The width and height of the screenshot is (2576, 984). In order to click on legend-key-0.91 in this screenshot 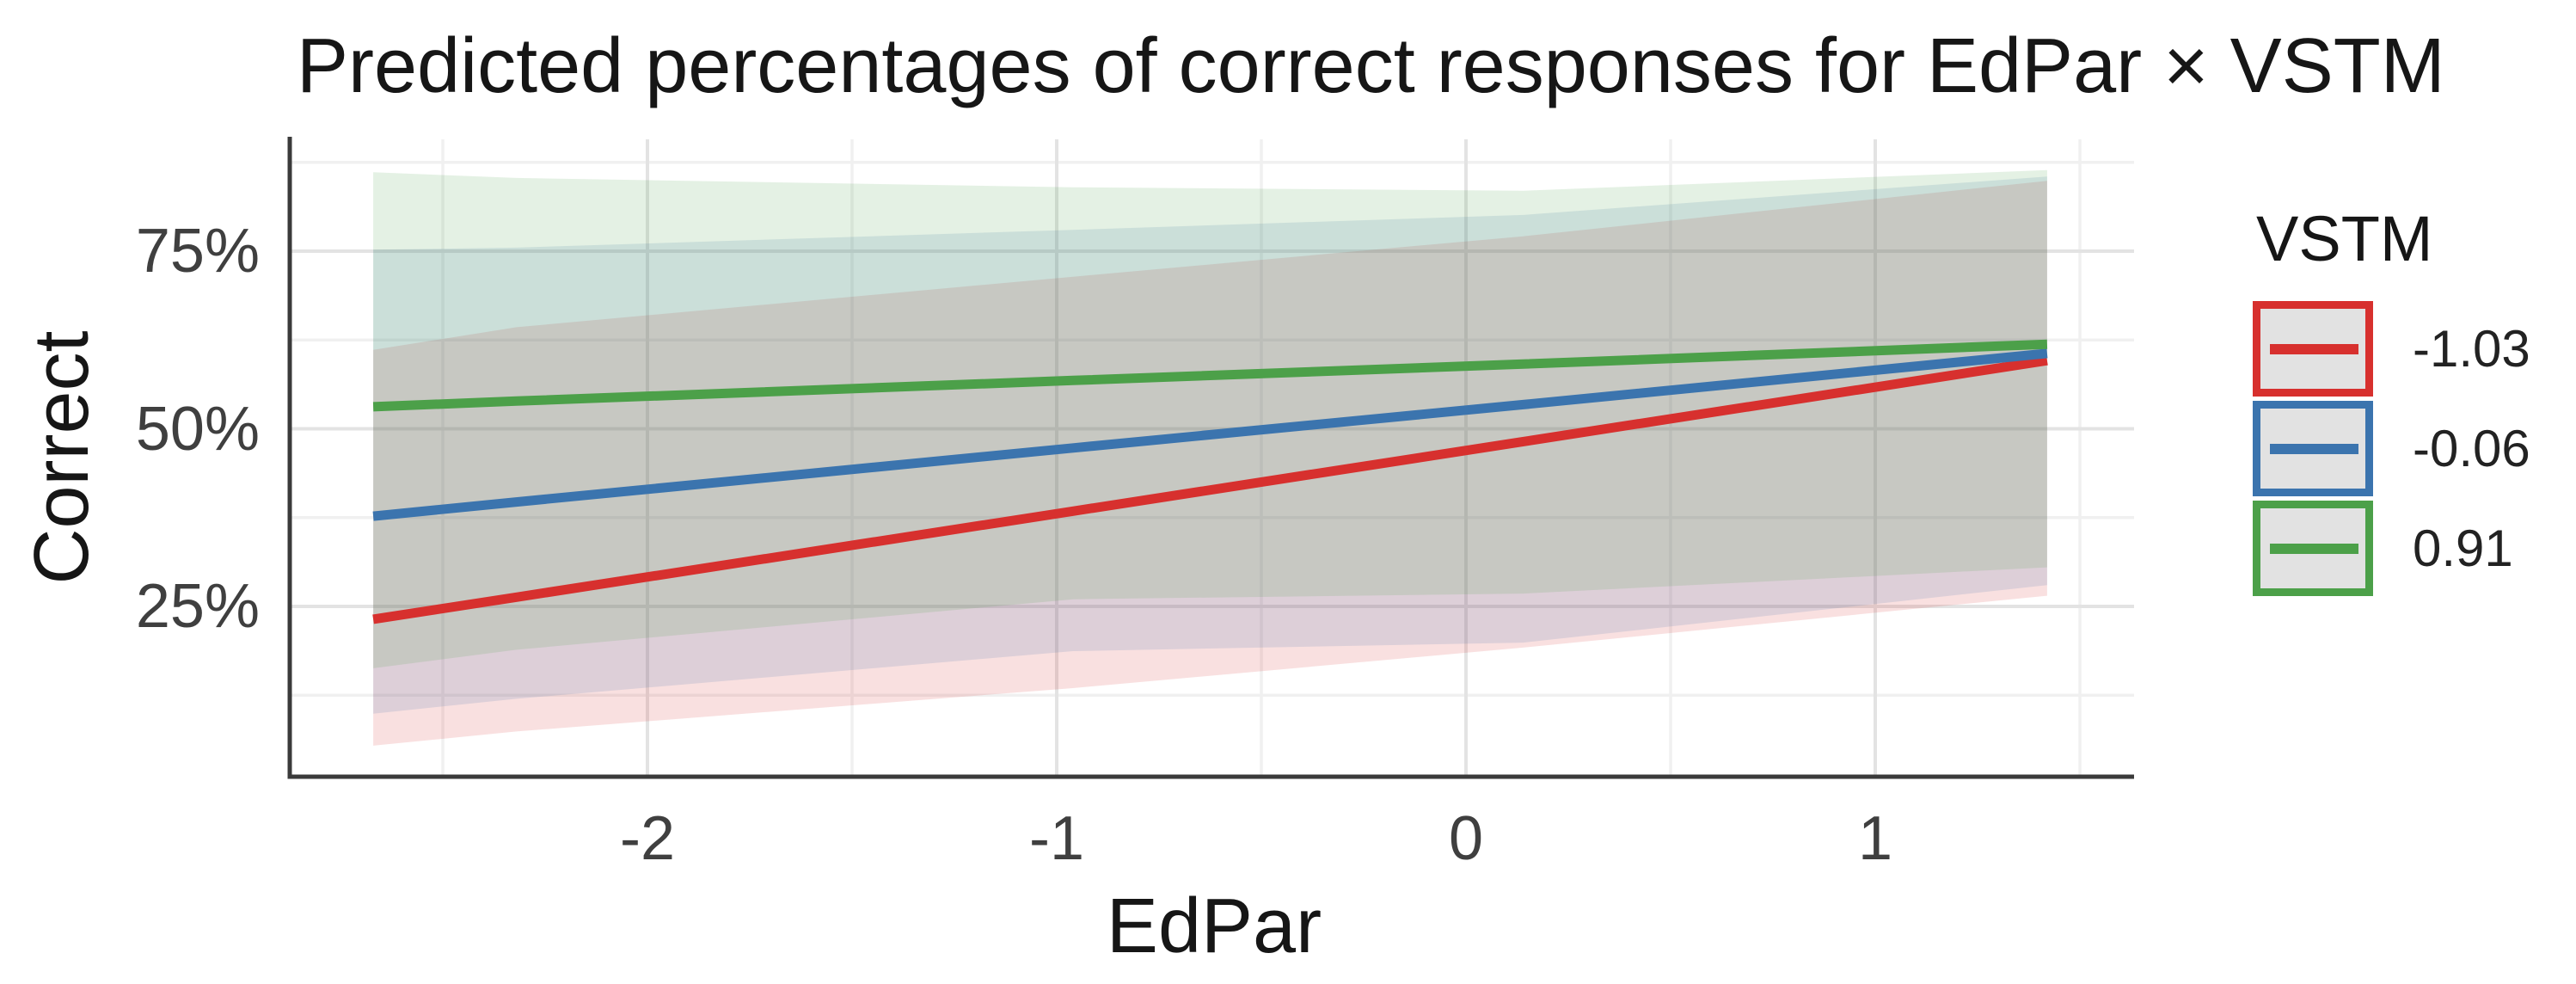, I will do `click(2313, 548)`.